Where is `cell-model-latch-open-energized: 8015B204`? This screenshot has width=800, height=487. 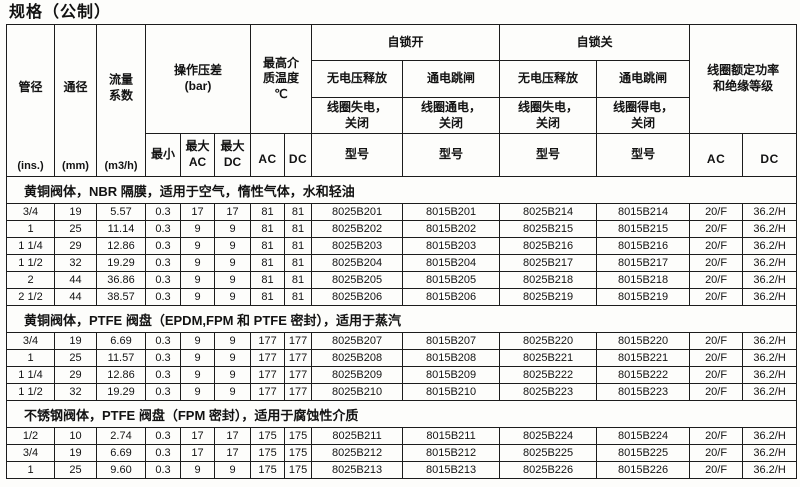
cell-model-latch-open-energized: 8015B204 is located at coordinates (451, 263).